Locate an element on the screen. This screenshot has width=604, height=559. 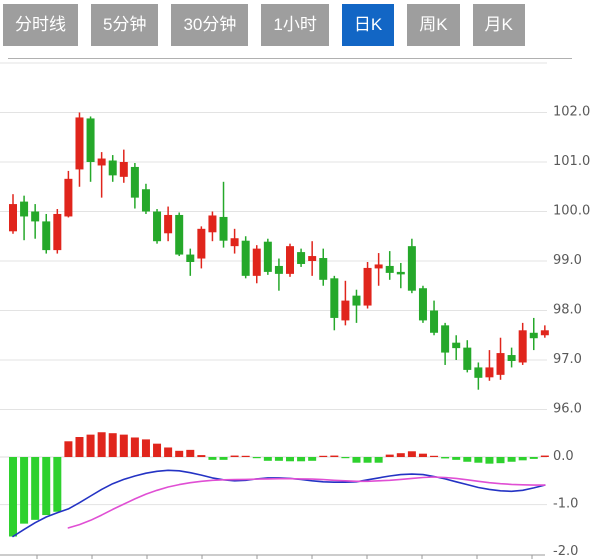
macd-axis-label: -2.0 is located at coordinates (565, 551).